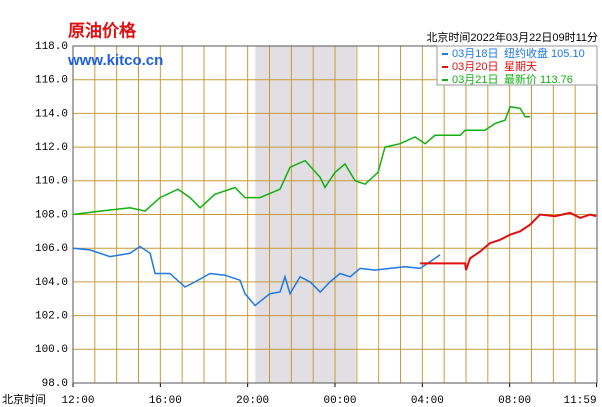  What do you see at coordinates (544, 53) in the screenshot?
I see `legend-text: 纽约收盘 105.10` at bounding box center [544, 53].